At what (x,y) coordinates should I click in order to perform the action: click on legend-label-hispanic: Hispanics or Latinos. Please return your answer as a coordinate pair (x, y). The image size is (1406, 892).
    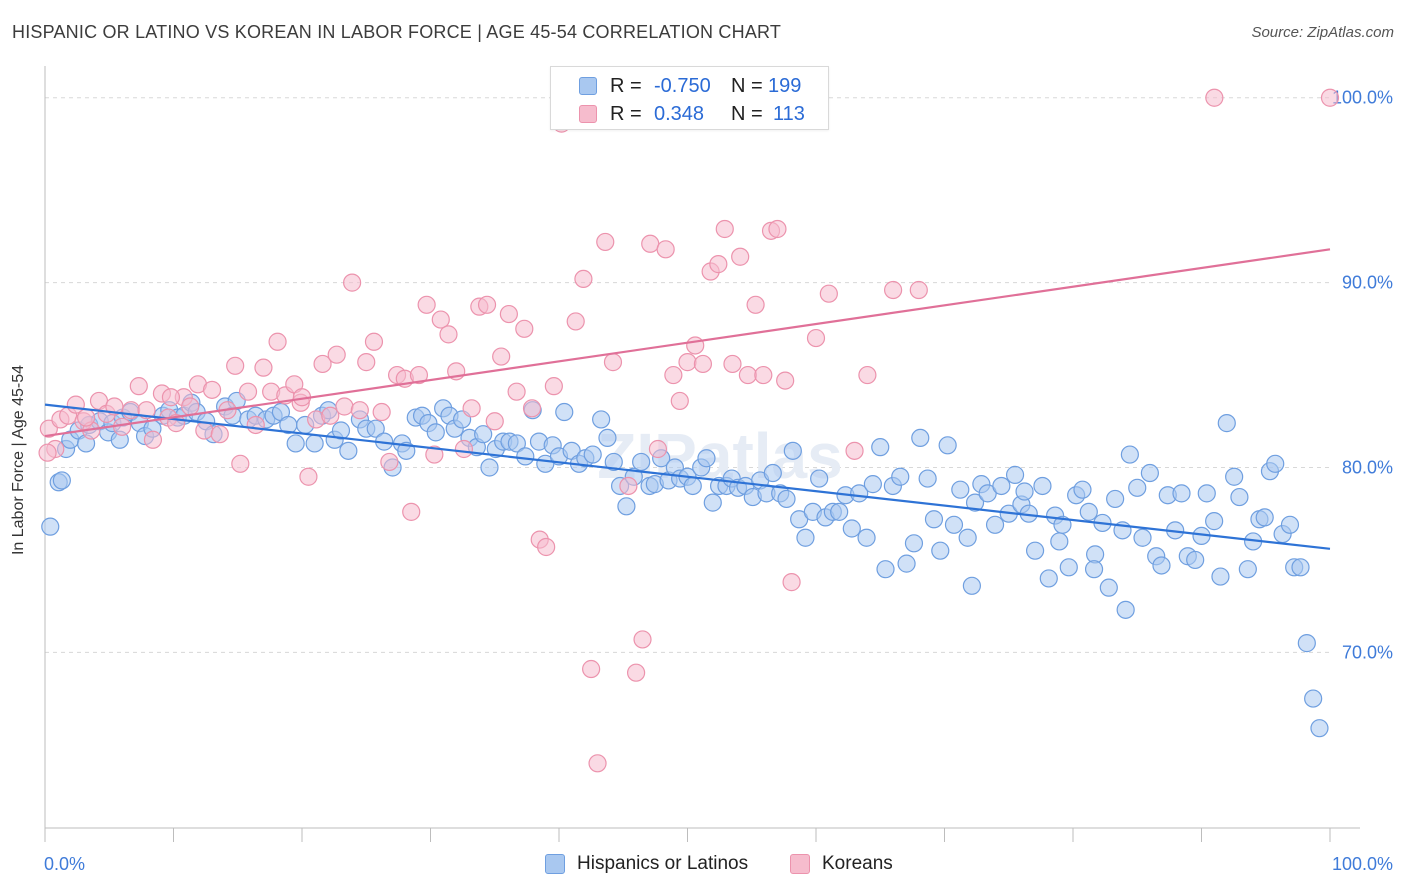
    Looking at the image, I should click on (663, 863).